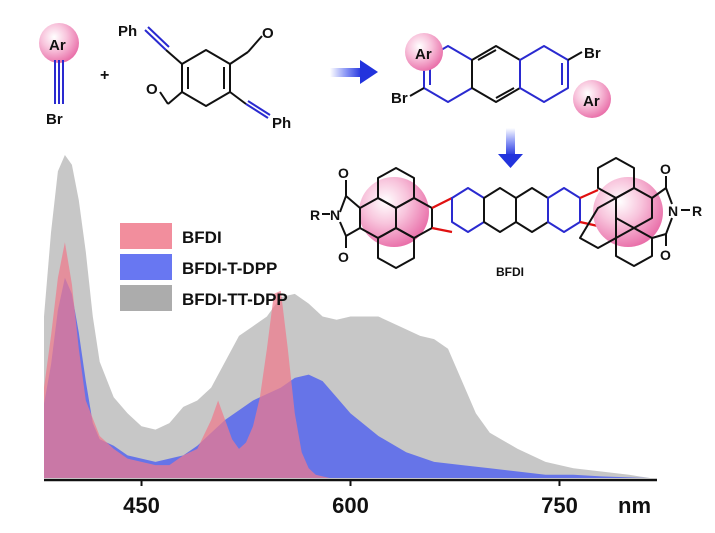 This screenshot has height=533, width=715. What do you see at coordinates (54, 119) in the screenshot?
I see `br-label: Br` at bounding box center [54, 119].